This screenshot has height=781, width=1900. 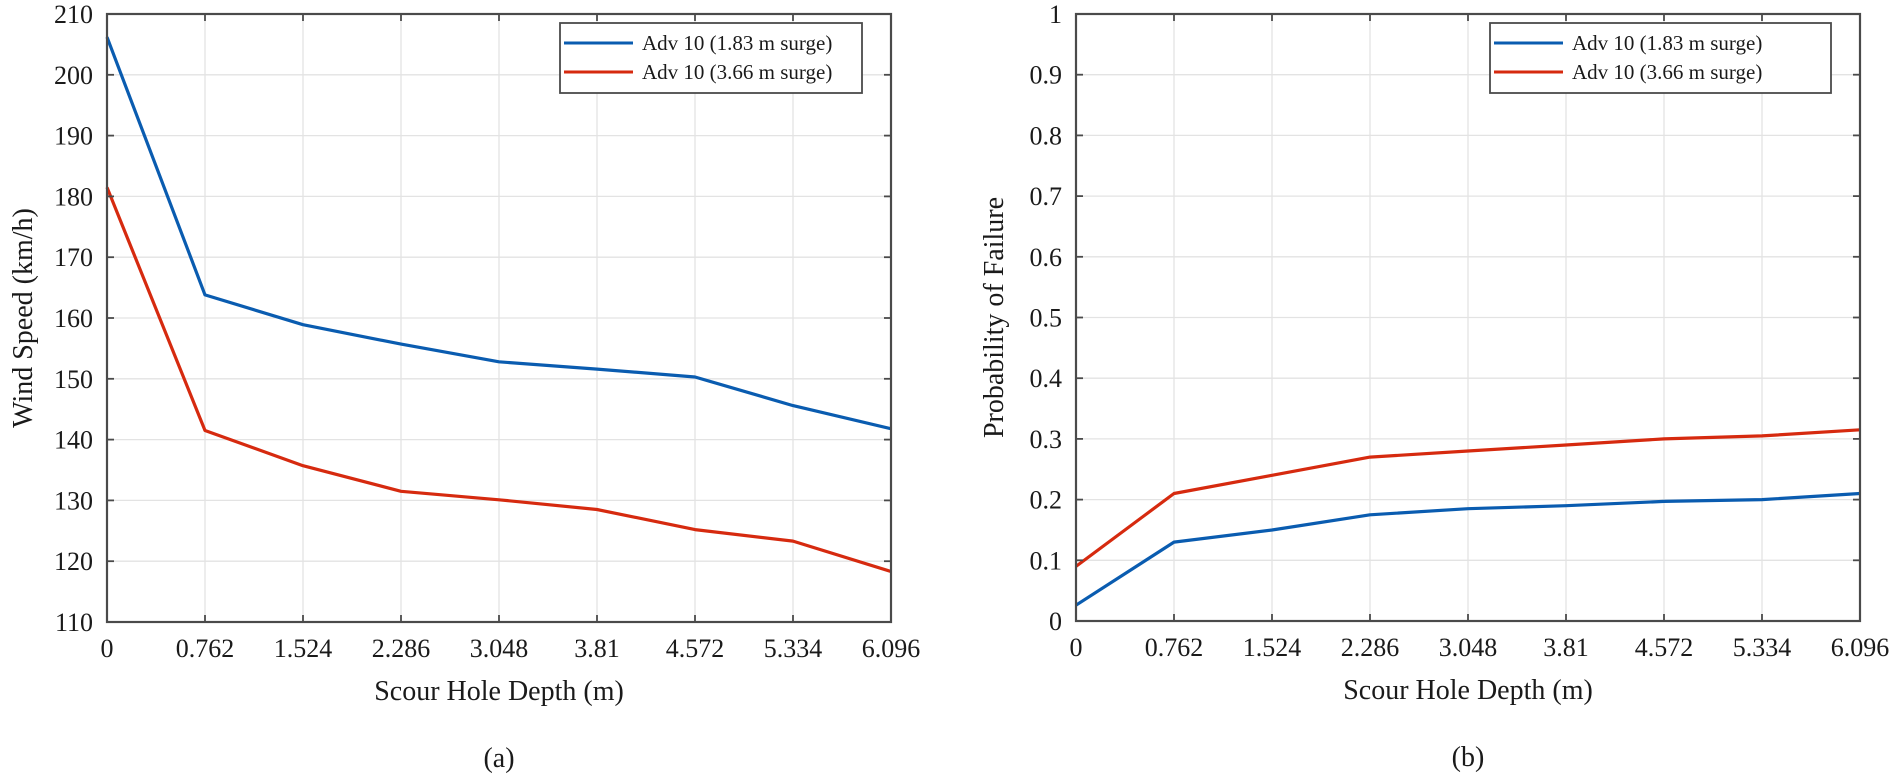 What do you see at coordinates (1046, 318) in the screenshot?
I see `y-tick-label: 0.5` at bounding box center [1046, 318].